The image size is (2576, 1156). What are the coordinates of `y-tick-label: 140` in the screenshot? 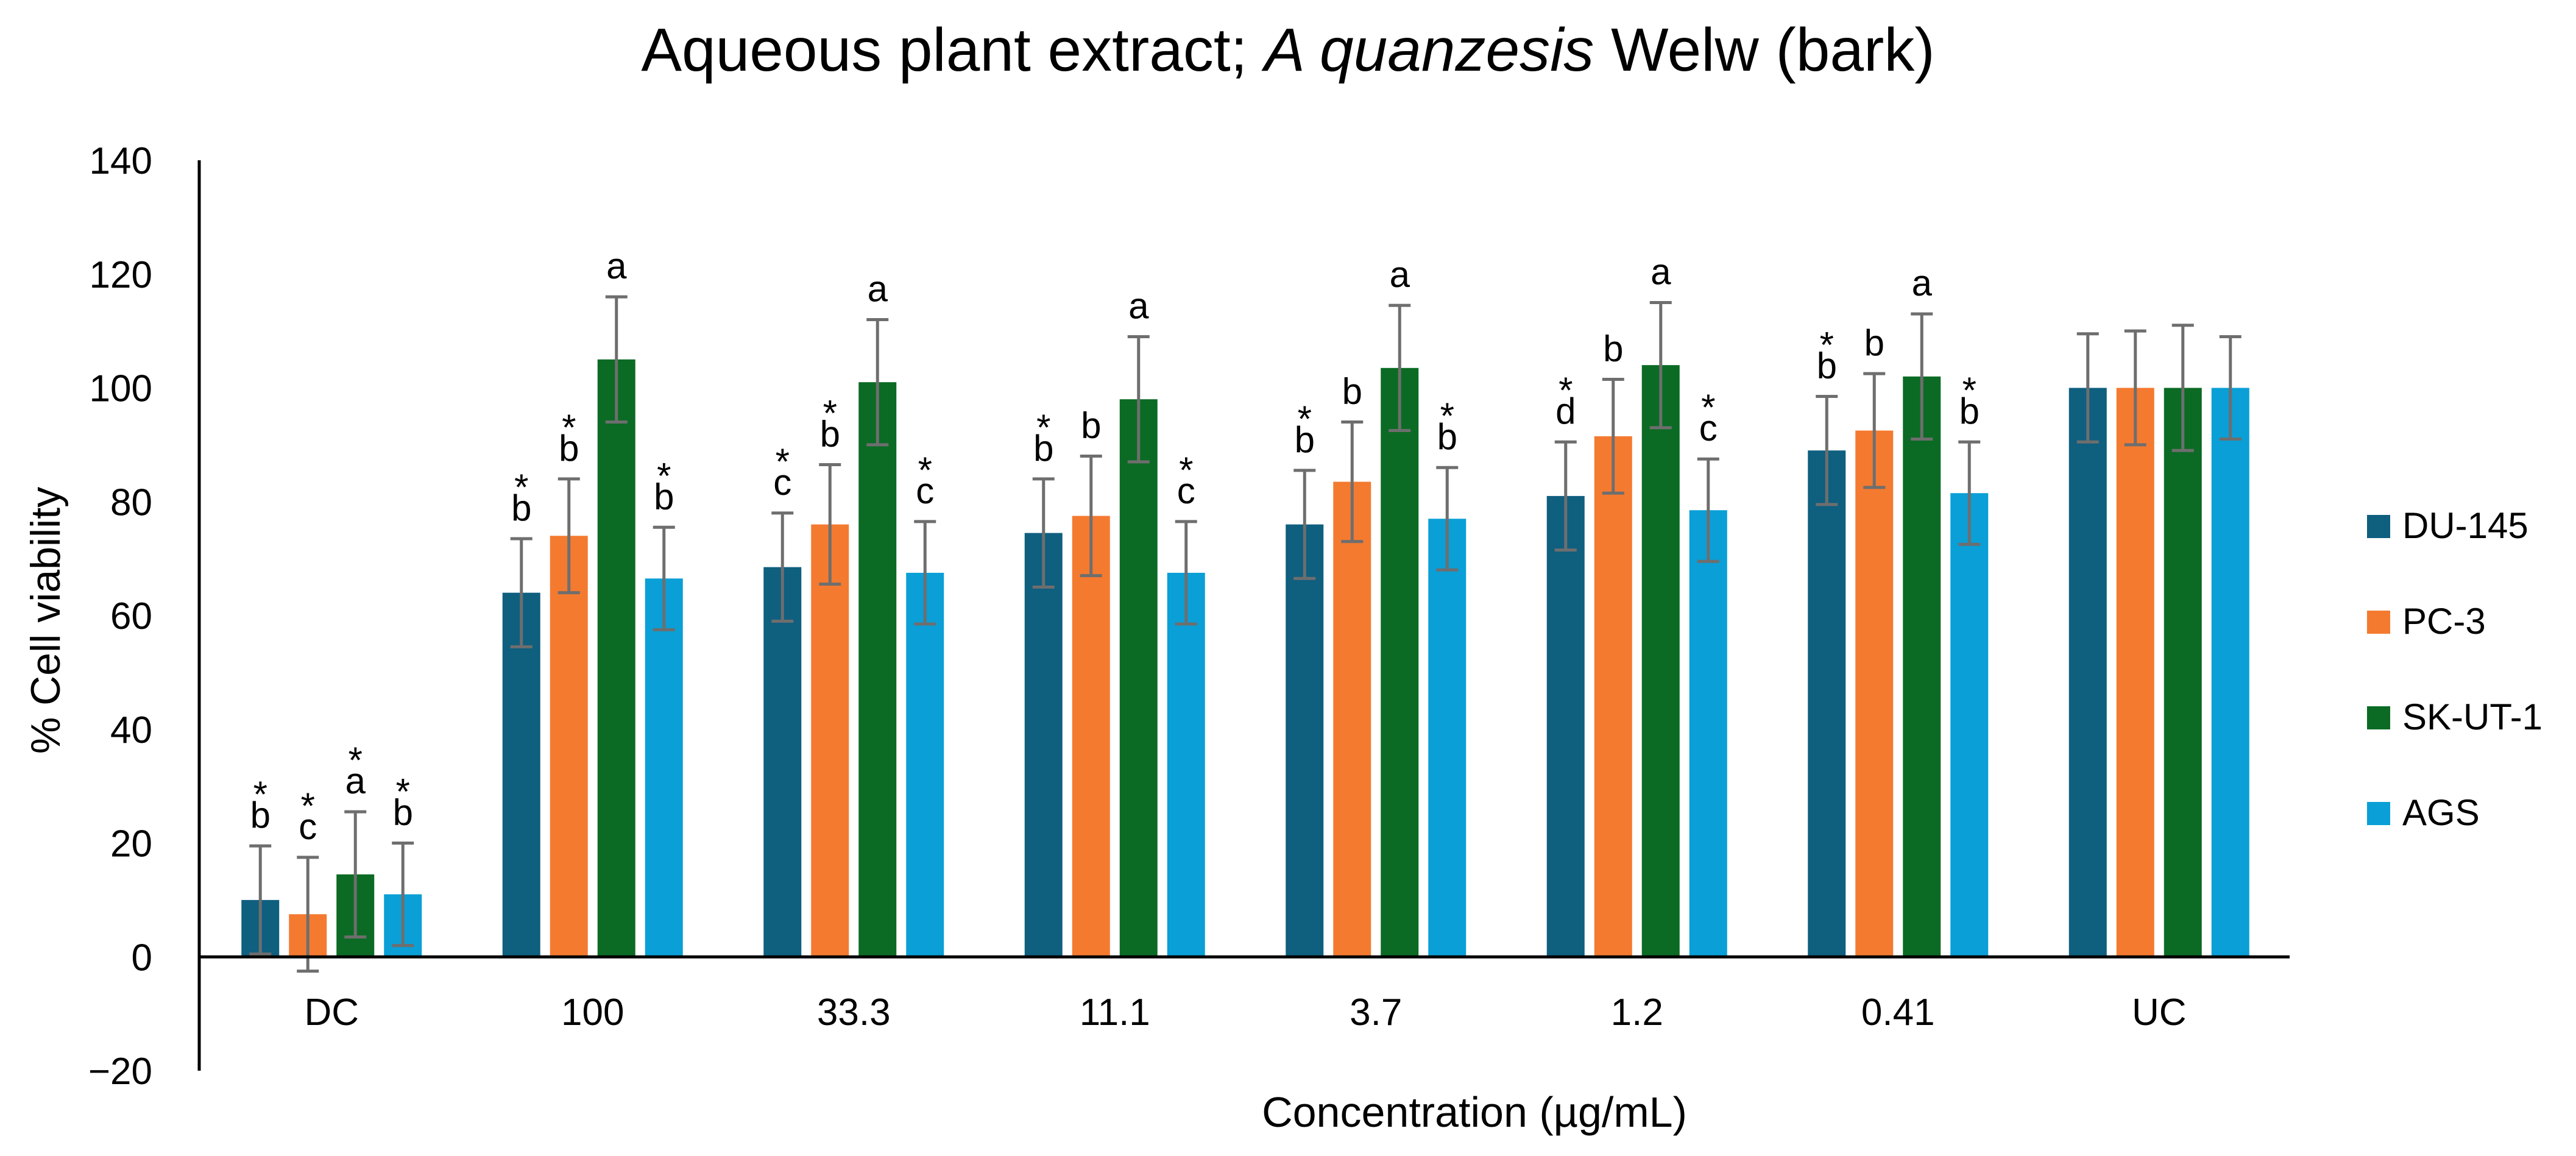 It's located at (121, 161).